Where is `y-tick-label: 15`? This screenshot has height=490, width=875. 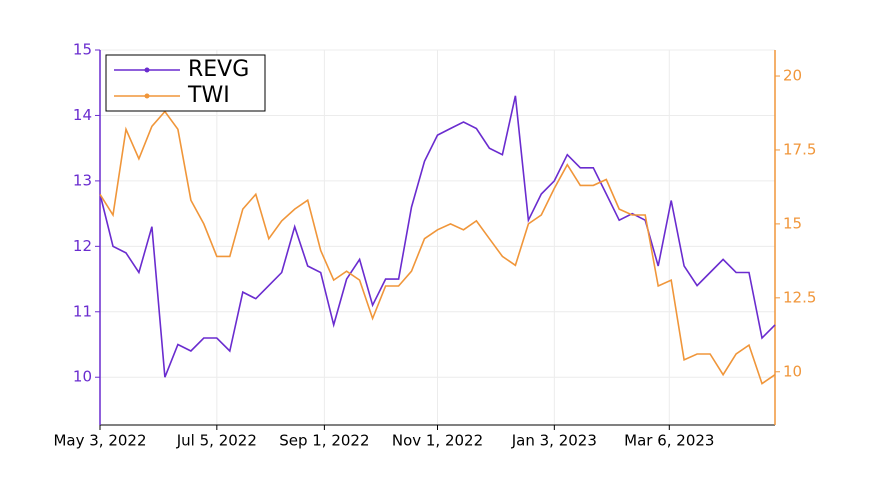
y-tick-label: 15 is located at coordinates (82, 50).